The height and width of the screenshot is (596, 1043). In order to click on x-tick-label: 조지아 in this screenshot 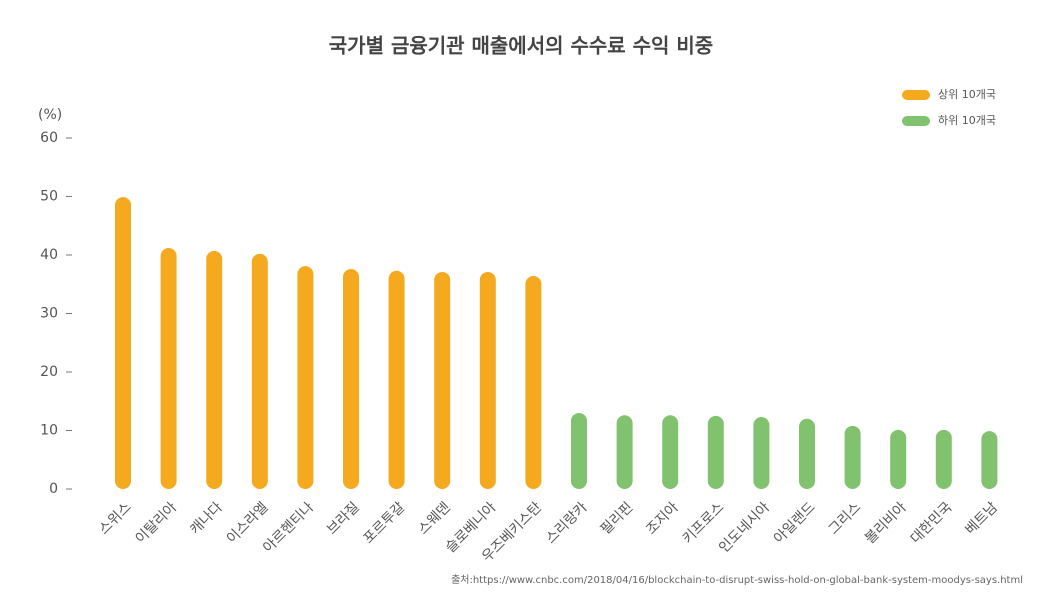, I will do `click(662, 518)`.